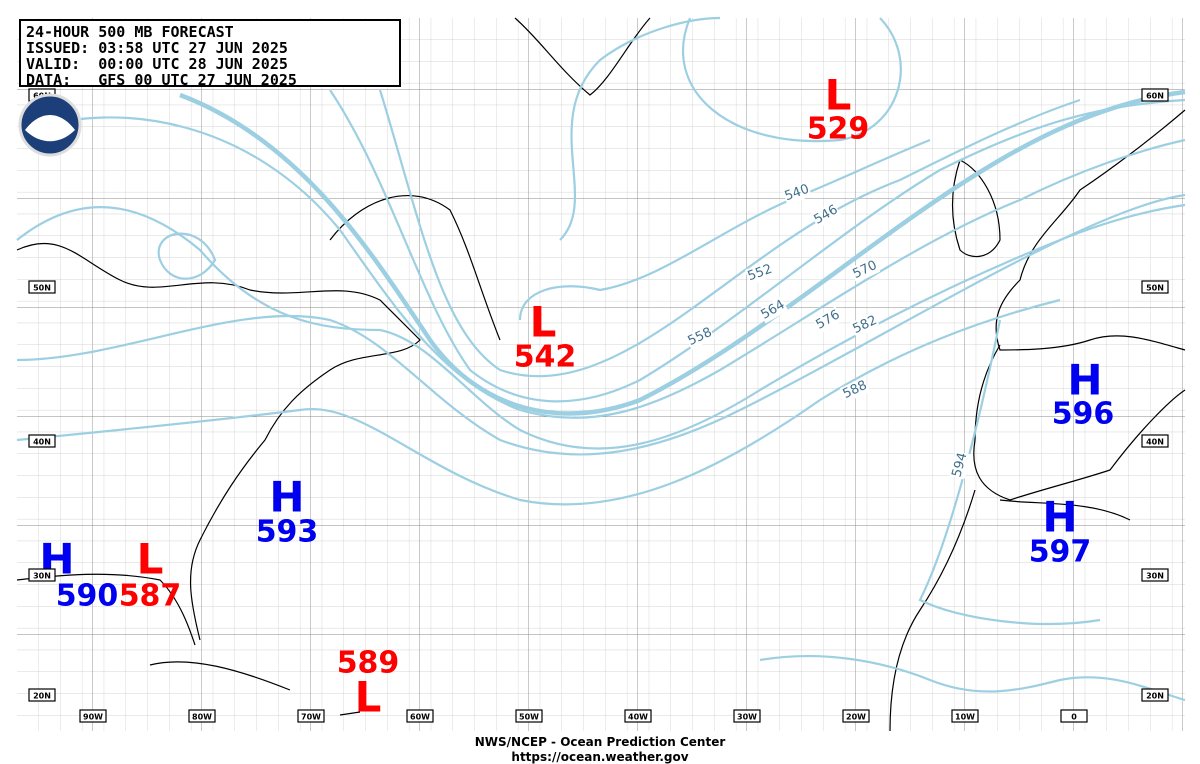 The height and width of the screenshot is (764, 1200). What do you see at coordinates (1060, 552) in the screenshot?
I see `center-value: 597` at bounding box center [1060, 552].